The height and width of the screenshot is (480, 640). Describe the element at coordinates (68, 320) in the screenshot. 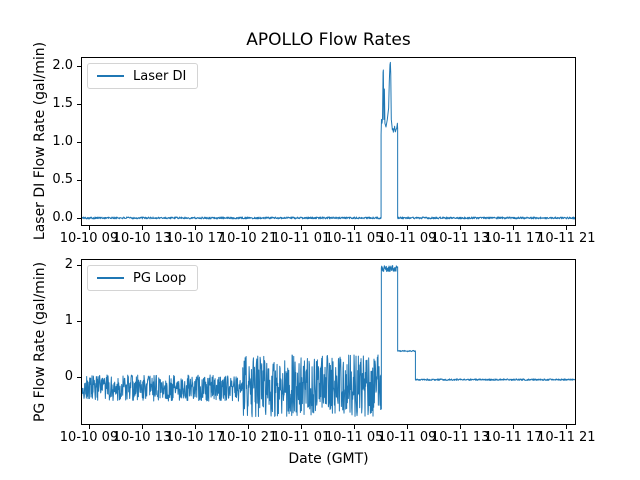

I see `y-tick-label: 1` at that location.